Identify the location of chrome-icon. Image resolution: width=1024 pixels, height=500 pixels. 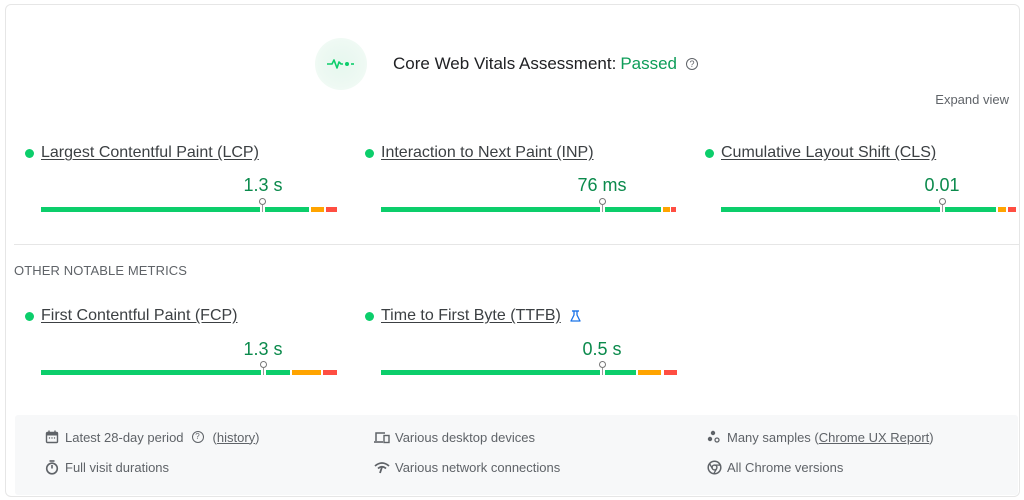
(714, 467).